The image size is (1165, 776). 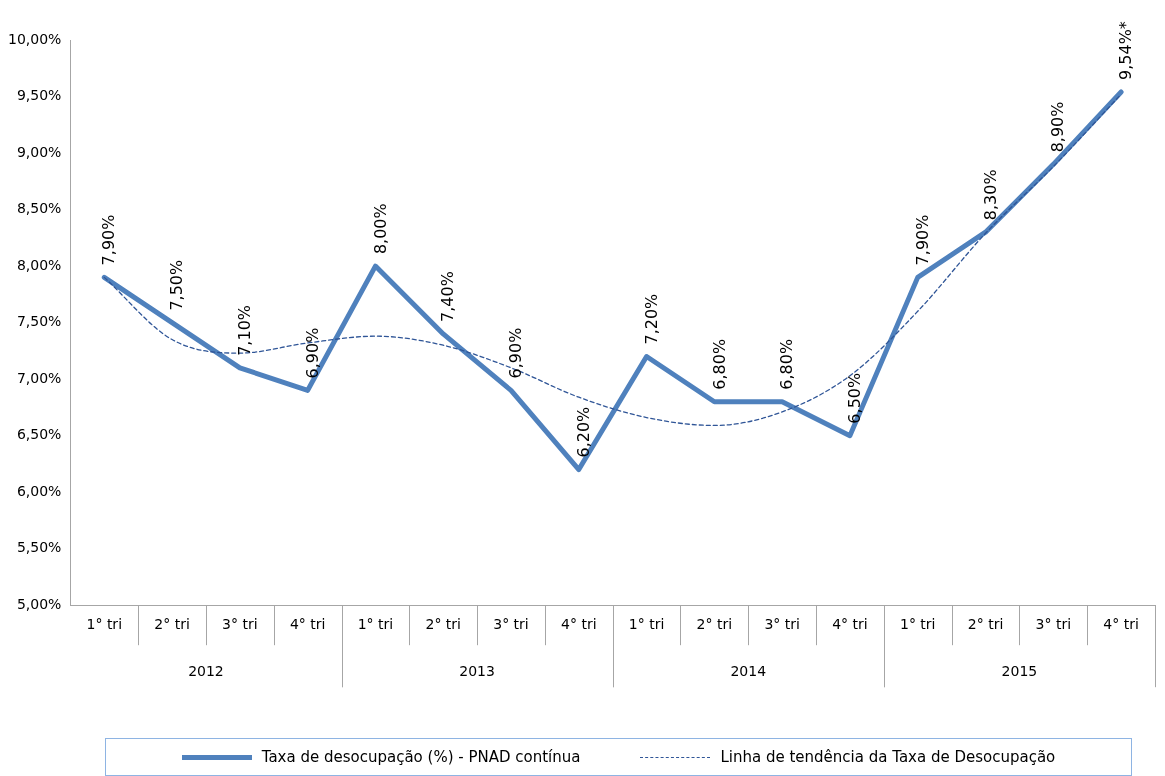 What do you see at coordinates (855, 398) in the screenshot?
I see `data-label: 6,50%` at bounding box center [855, 398].